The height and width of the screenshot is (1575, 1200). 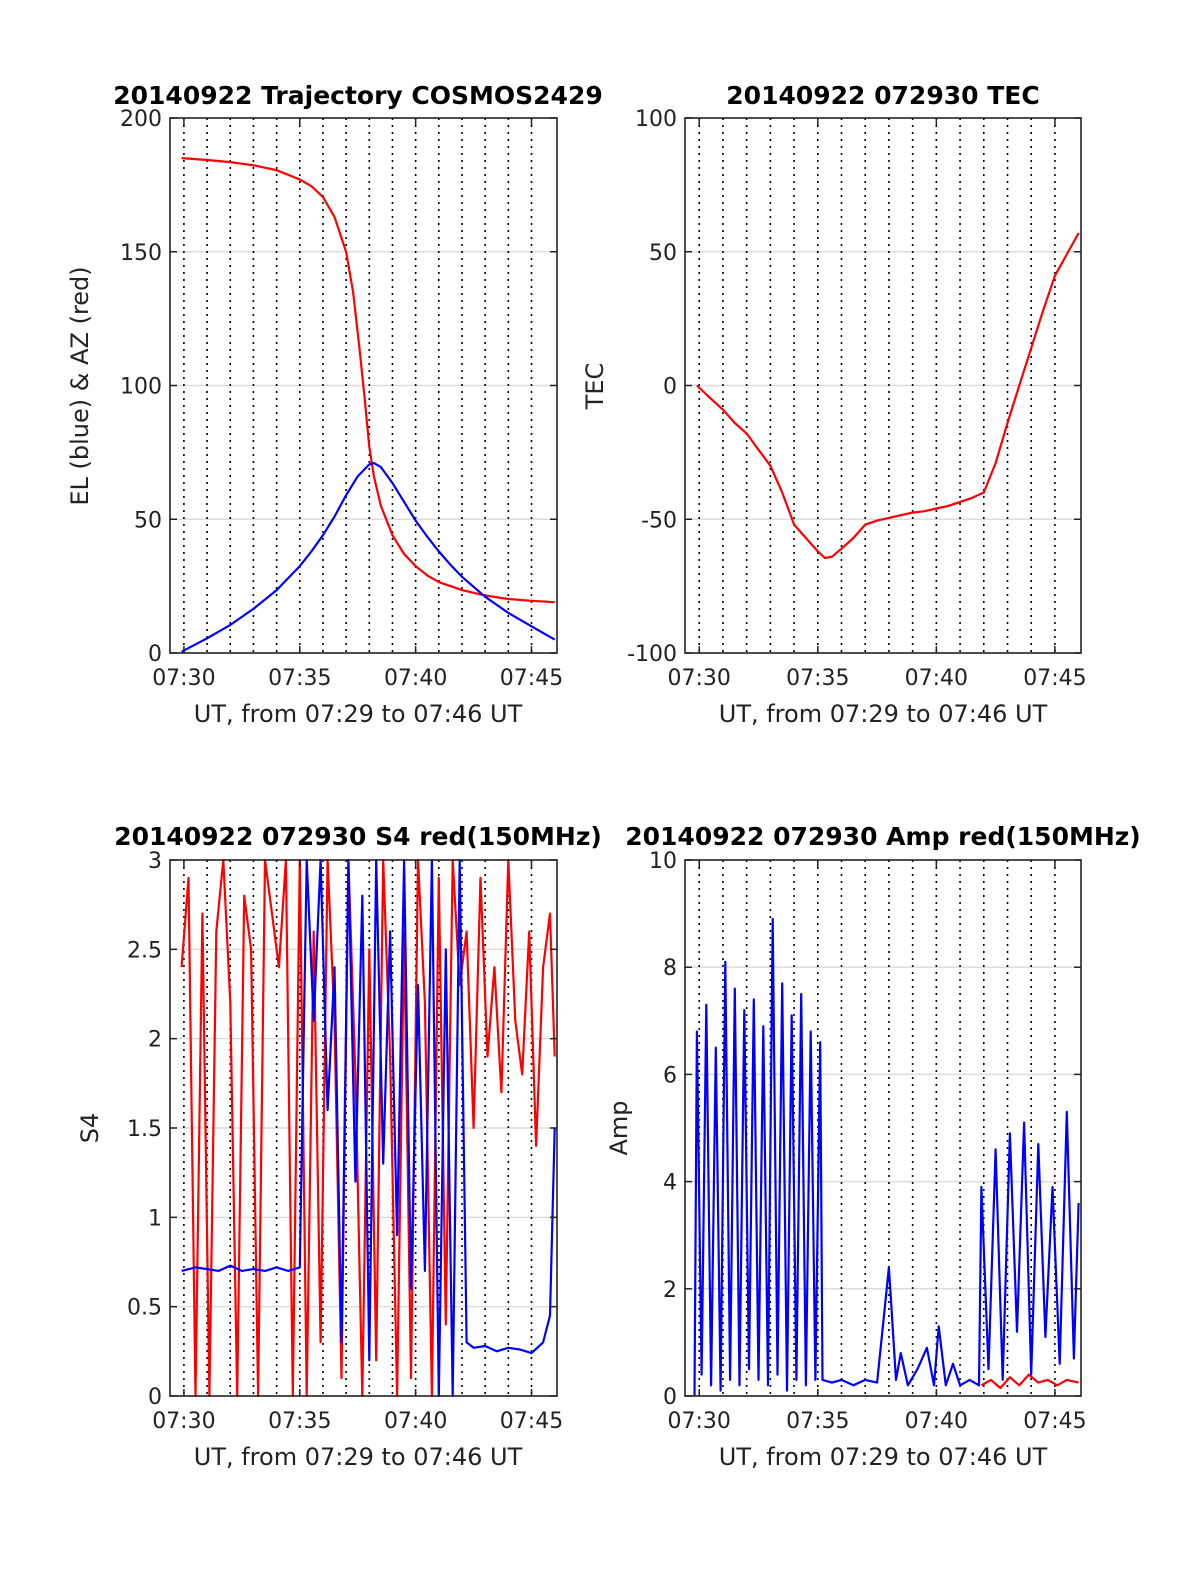 What do you see at coordinates (141, 253) in the screenshot?
I see `trajectory-ytick-label: 150` at bounding box center [141, 253].